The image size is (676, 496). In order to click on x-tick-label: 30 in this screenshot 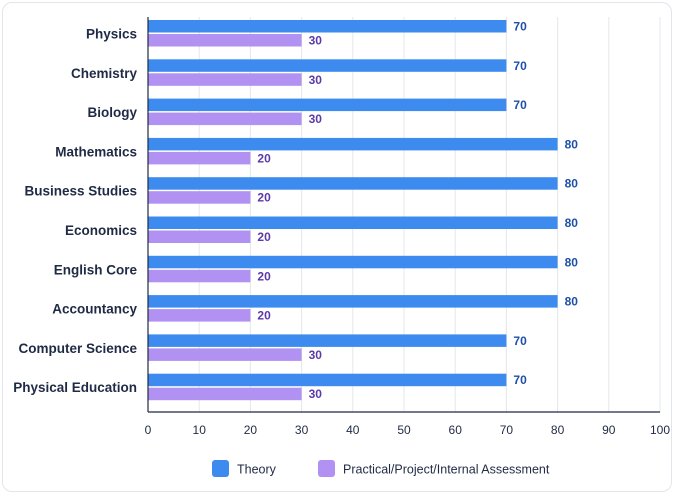, I will do `click(302, 430)`.